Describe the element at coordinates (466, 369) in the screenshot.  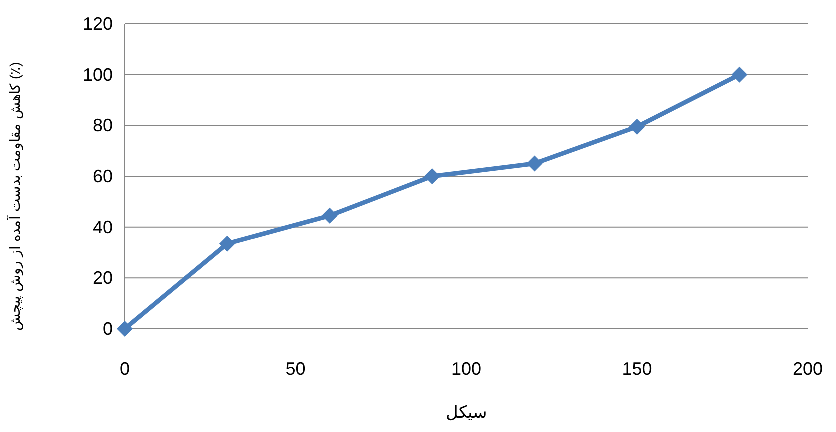
I see `x-tick-label: 100` at that location.